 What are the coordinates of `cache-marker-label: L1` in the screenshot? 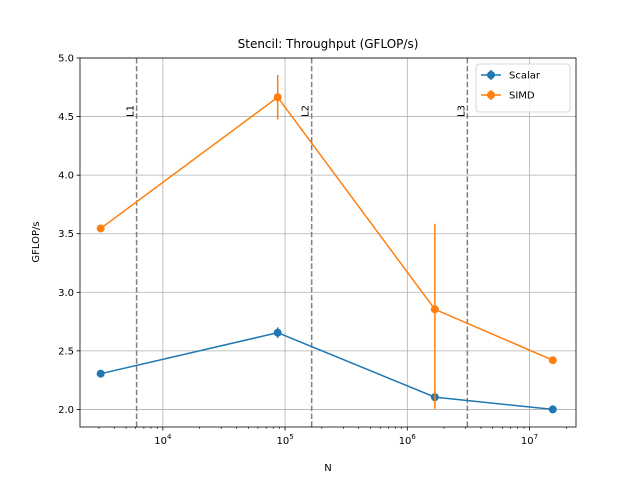 It's located at (131, 111).